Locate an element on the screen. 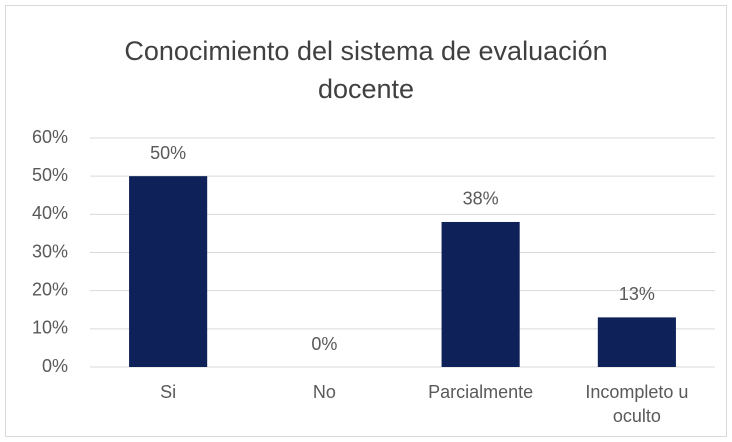 This screenshot has height=442, width=732. data-label: 38% is located at coordinates (481, 199).